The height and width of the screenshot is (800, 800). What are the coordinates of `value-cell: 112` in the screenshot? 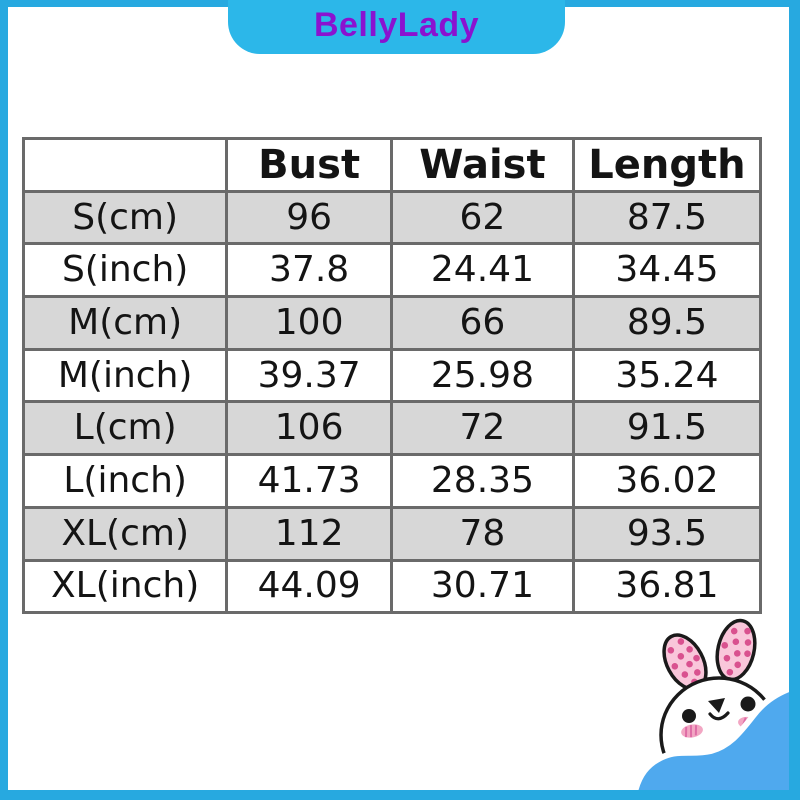 It's located at (309, 533).